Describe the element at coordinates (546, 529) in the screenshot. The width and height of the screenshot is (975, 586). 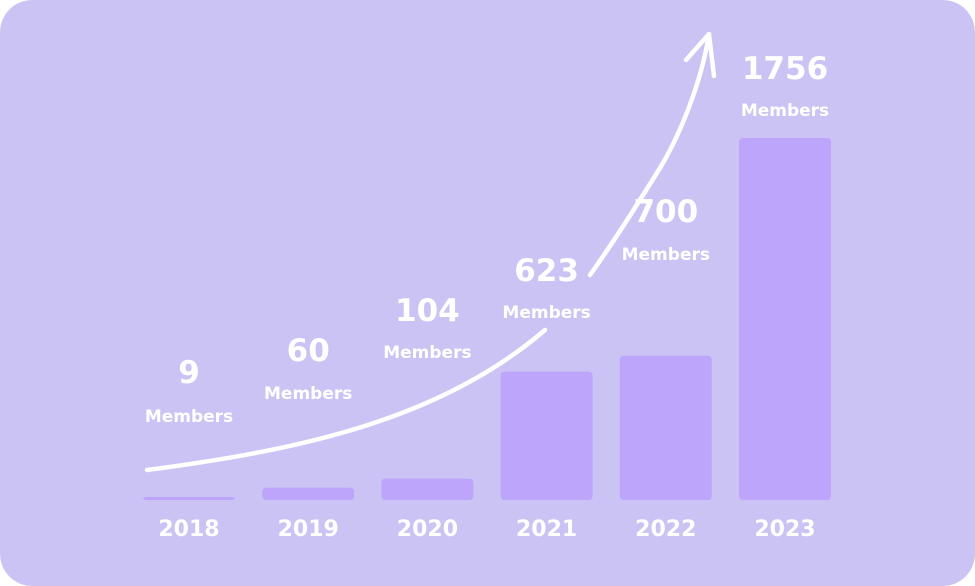
I see `x-tick-label-2021: 2021` at that location.